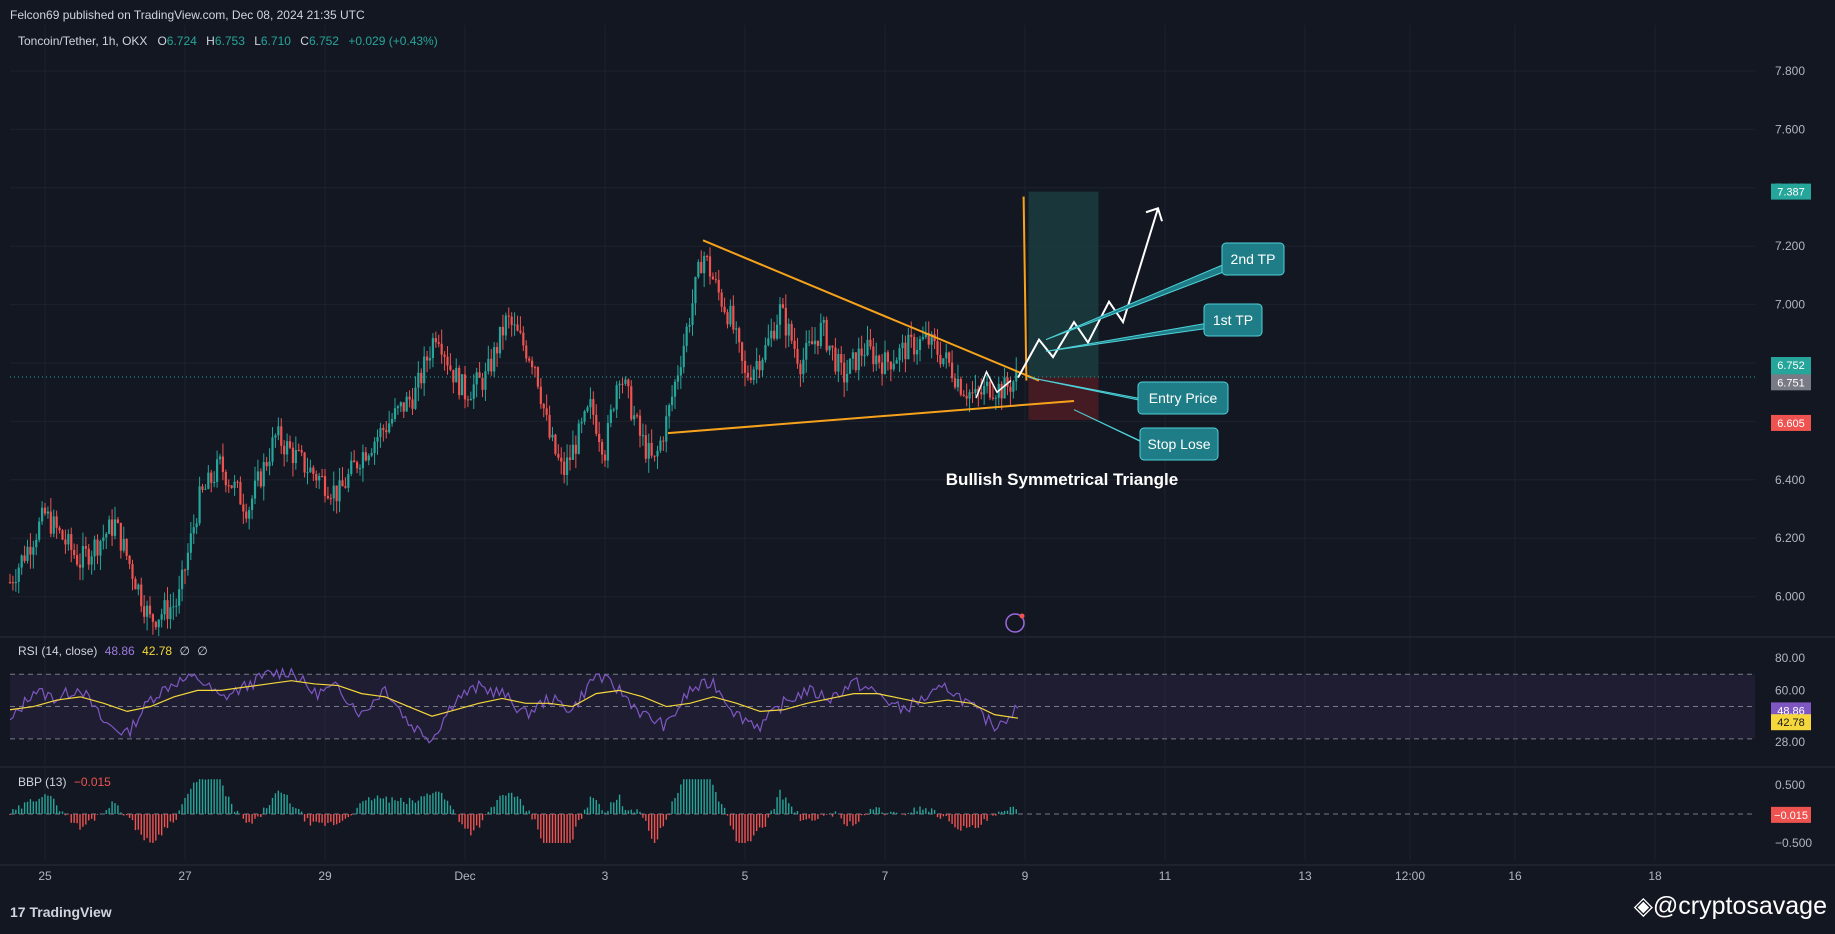 This screenshot has width=1835, height=934. I want to click on high-value: 6.753, so click(229, 41).